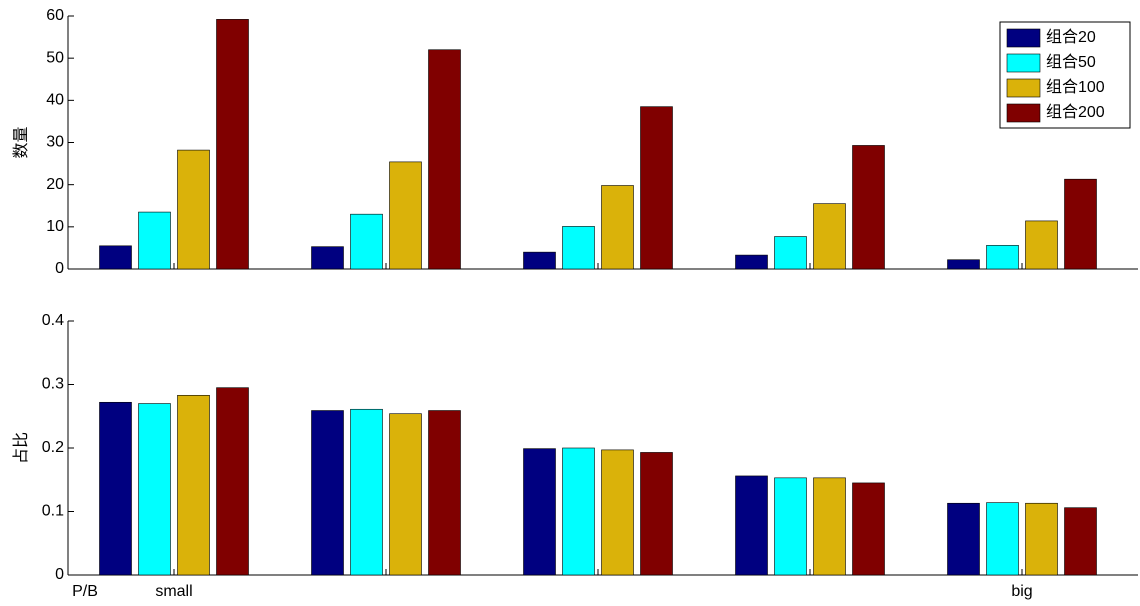  I want to click on y-tick-label: 40, so click(55, 100).